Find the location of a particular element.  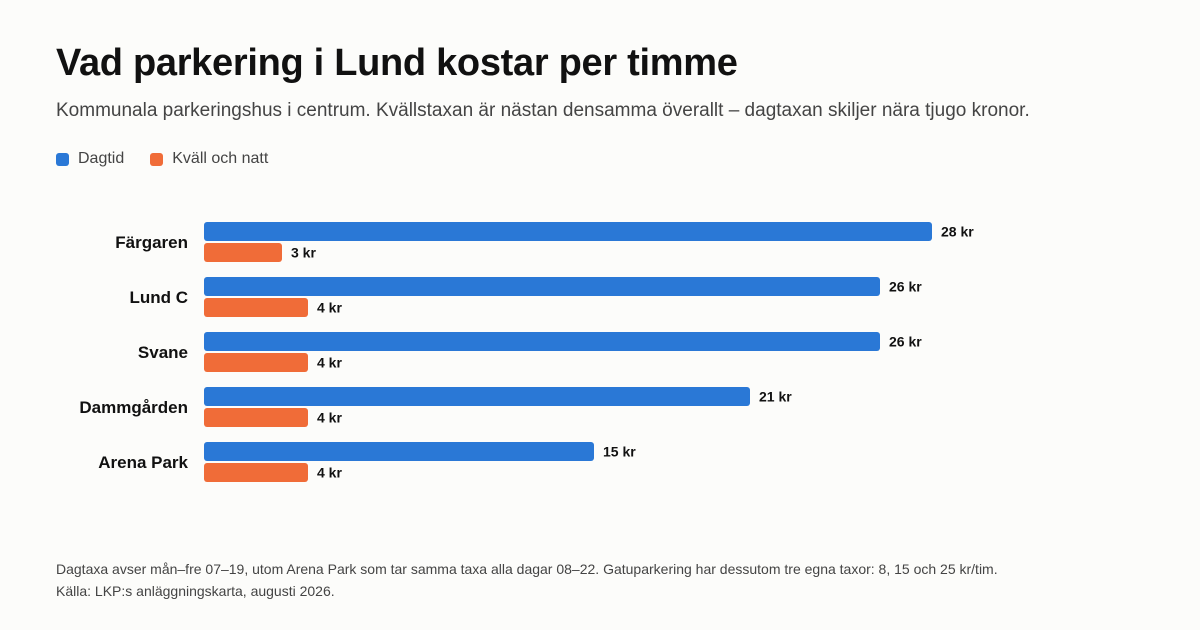

value-label-dagtid-svane: 26 kr is located at coordinates (905, 342).